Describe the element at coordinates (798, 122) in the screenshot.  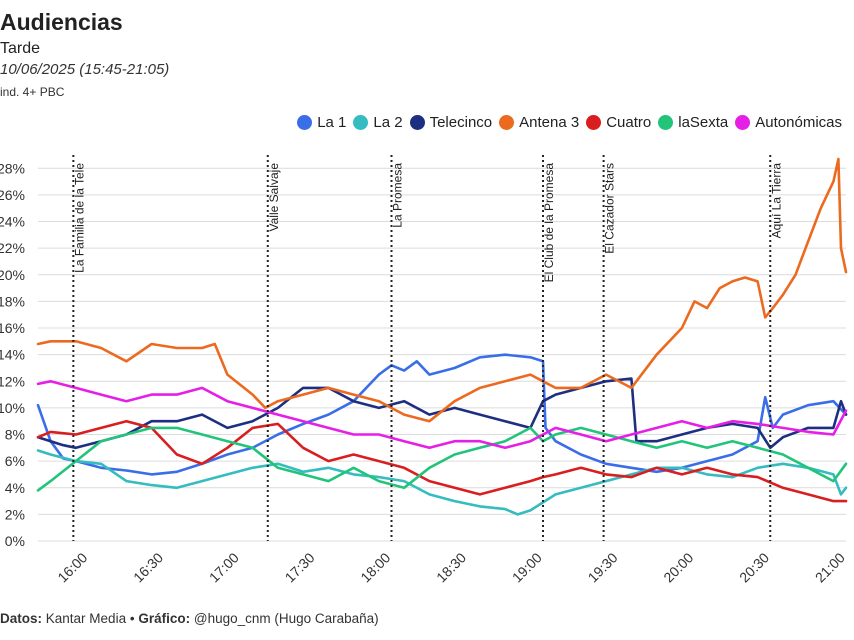
I see `legend-label: Autonómicas` at that location.